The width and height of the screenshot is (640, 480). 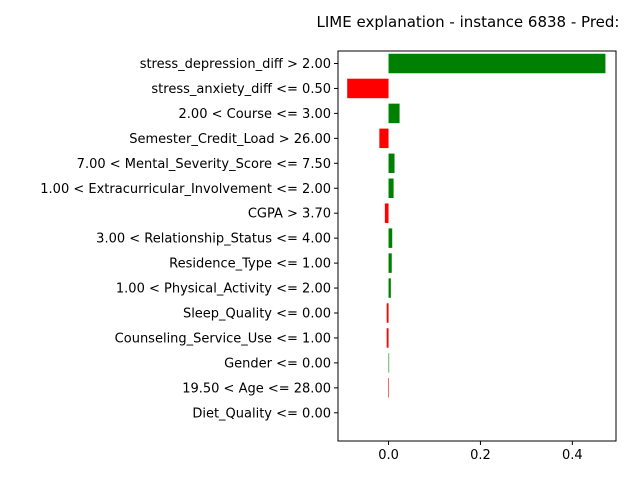 I want to click on y-tick-label: Sleep_Quality <= 0.00, so click(x=257, y=314).